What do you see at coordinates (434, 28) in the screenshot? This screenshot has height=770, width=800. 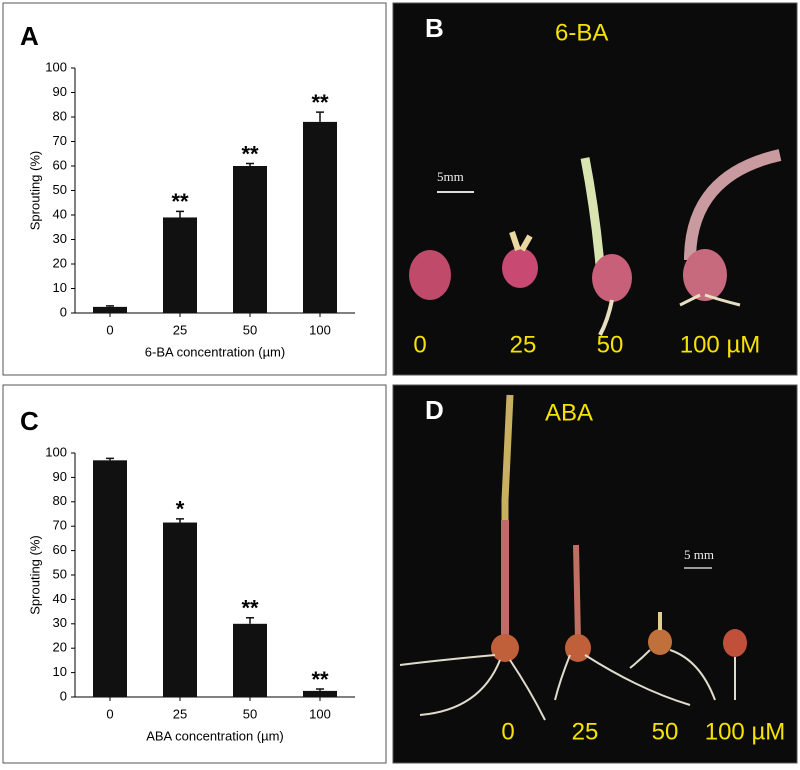 I see `panel-label: B` at bounding box center [434, 28].